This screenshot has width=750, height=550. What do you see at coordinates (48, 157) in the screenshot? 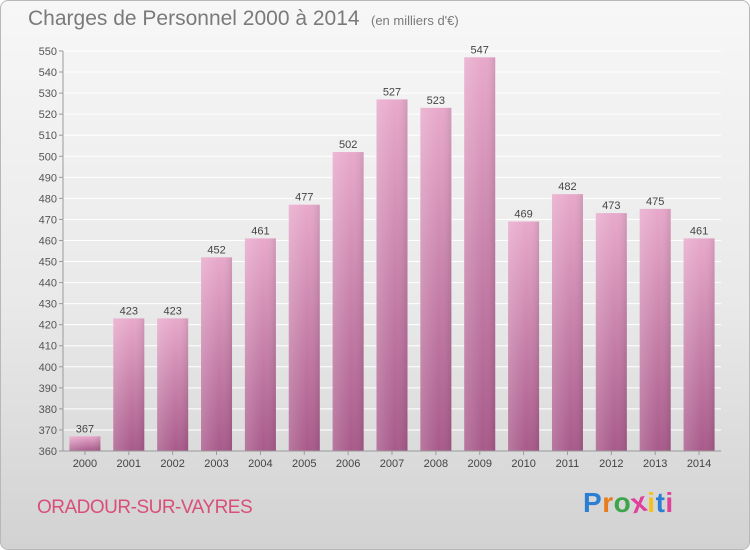
I see `y-tick-label: 500` at bounding box center [48, 157].